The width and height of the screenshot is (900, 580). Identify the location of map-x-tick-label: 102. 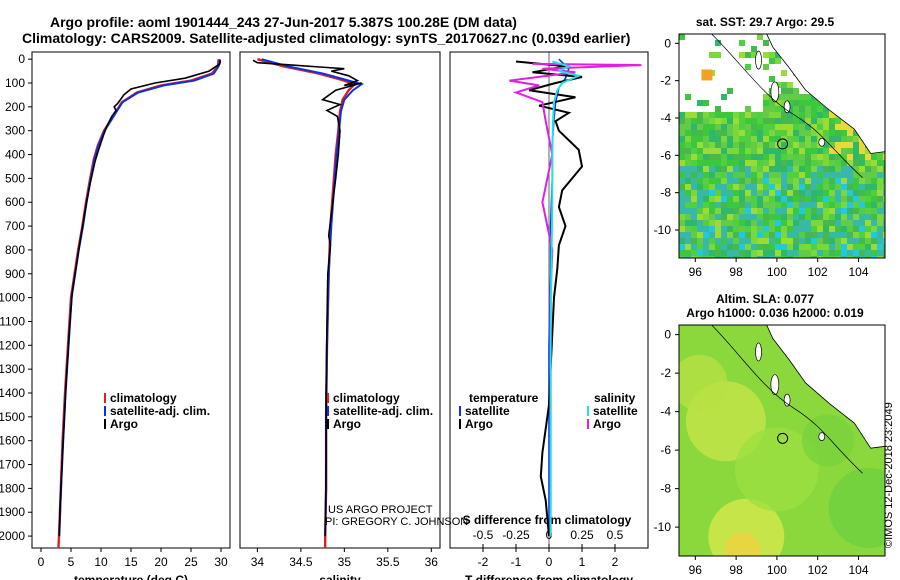
(818, 570).